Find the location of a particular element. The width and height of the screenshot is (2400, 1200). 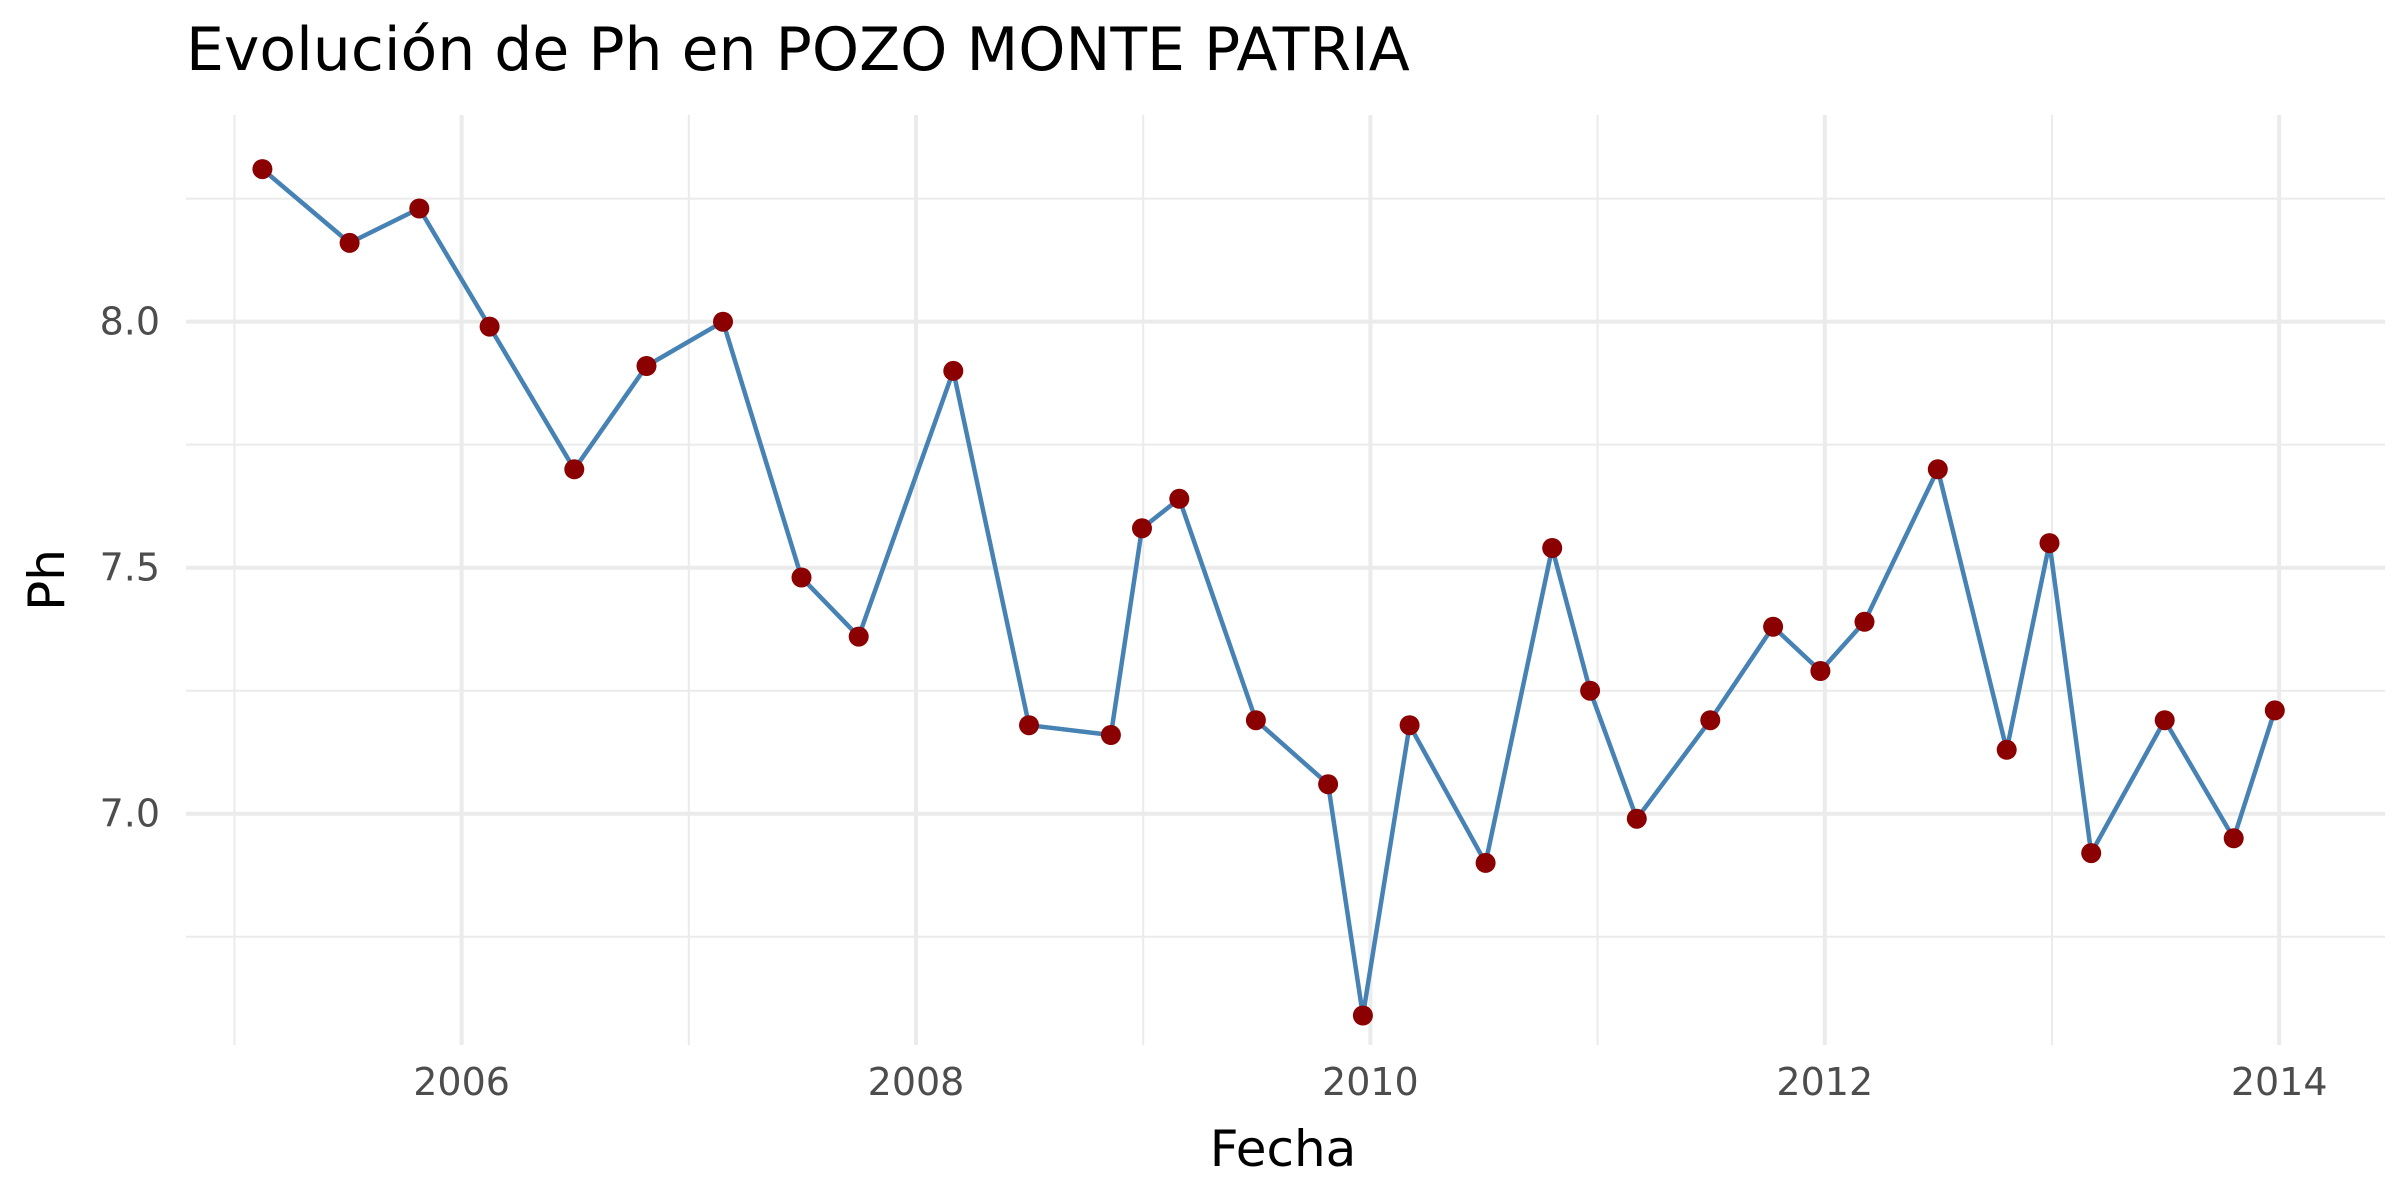

y-axis-tick-labels: 7.0 7.5 8.0 is located at coordinates (130, 568).